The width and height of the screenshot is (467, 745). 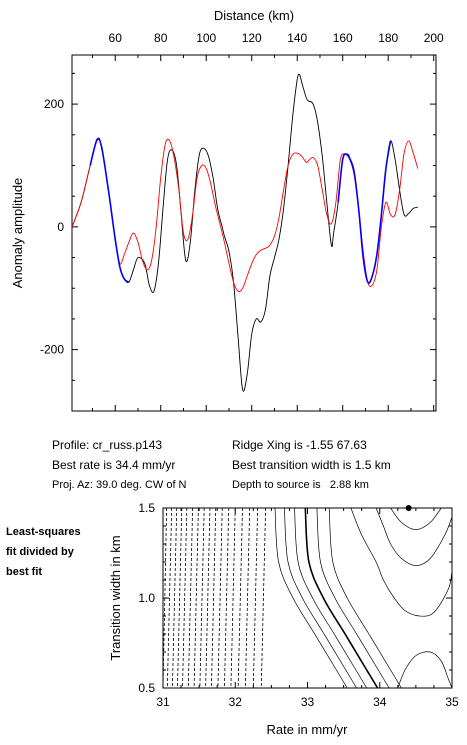 I want to click on side-note-line: best fit, so click(x=24, y=572).